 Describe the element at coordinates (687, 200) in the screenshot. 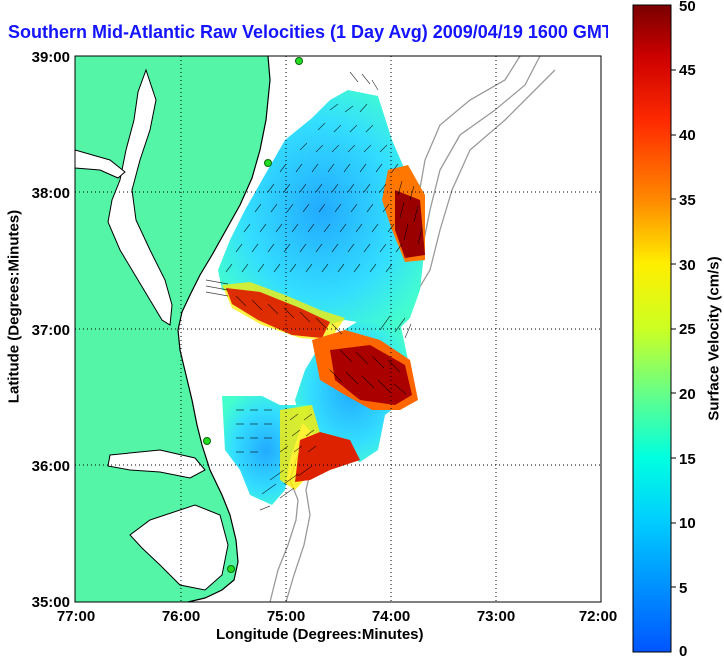

I see `colorbar-tick-label: 35` at that location.